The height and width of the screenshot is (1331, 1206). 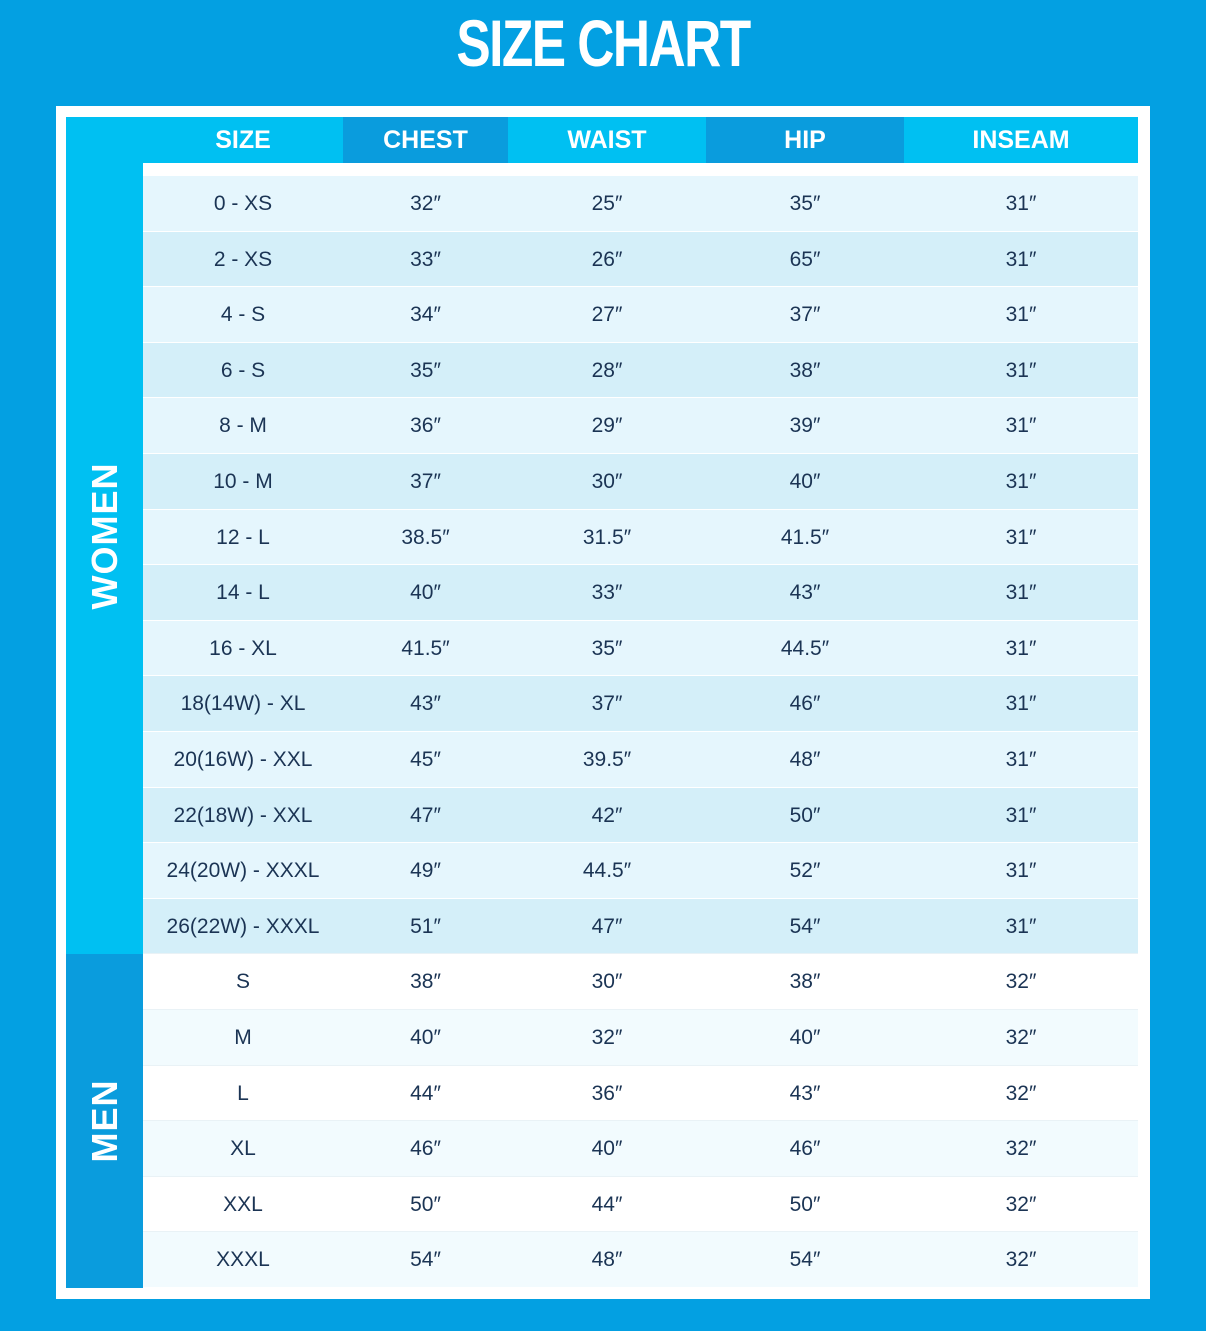 I want to click on waist-cell: 35″, so click(x=607, y=648).